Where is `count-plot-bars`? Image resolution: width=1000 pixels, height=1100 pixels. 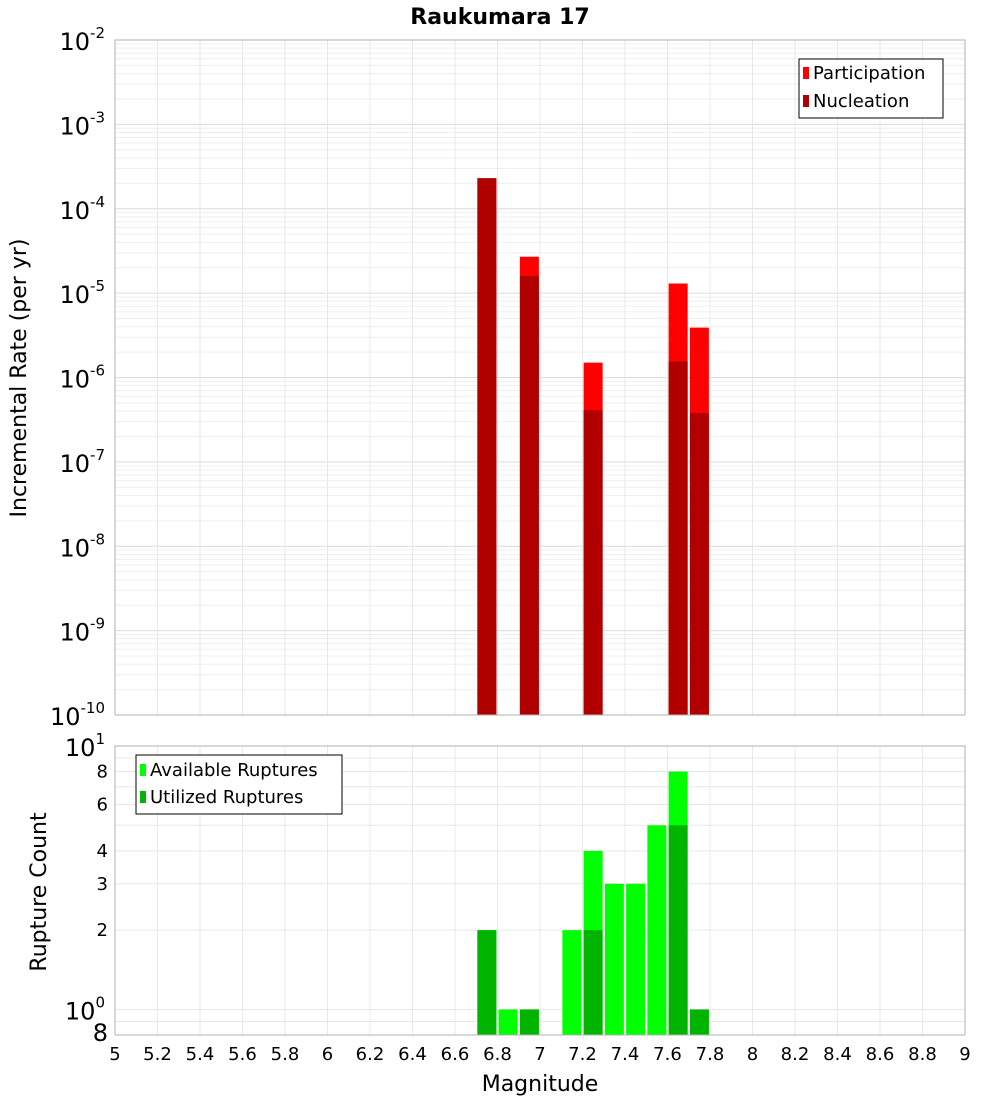 count-plot-bars is located at coordinates (593, 903).